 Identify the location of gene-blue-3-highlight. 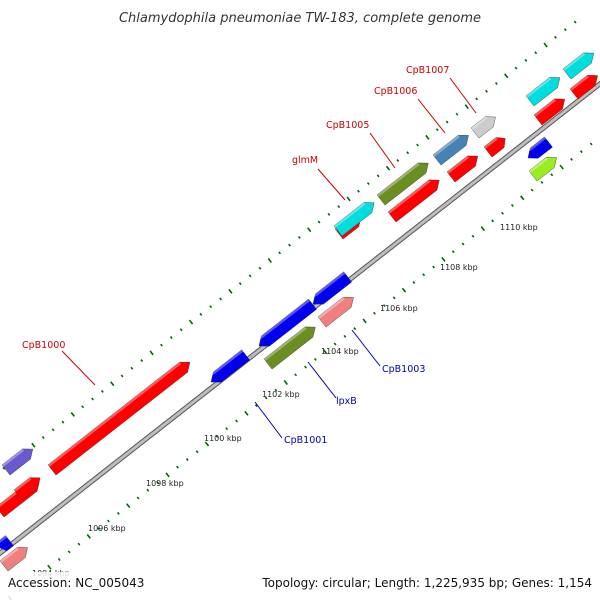
(327, 285).